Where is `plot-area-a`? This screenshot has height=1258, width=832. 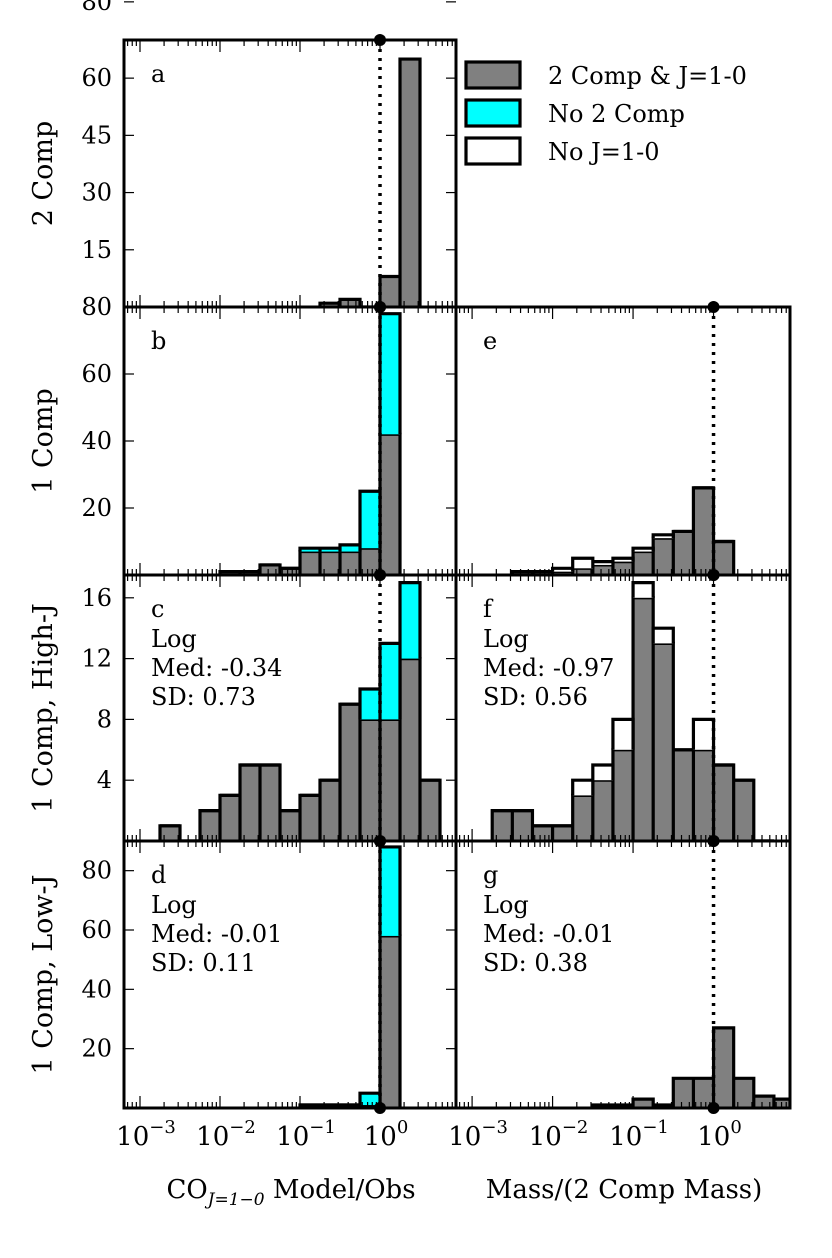
plot-area-a is located at coordinates (370, 173).